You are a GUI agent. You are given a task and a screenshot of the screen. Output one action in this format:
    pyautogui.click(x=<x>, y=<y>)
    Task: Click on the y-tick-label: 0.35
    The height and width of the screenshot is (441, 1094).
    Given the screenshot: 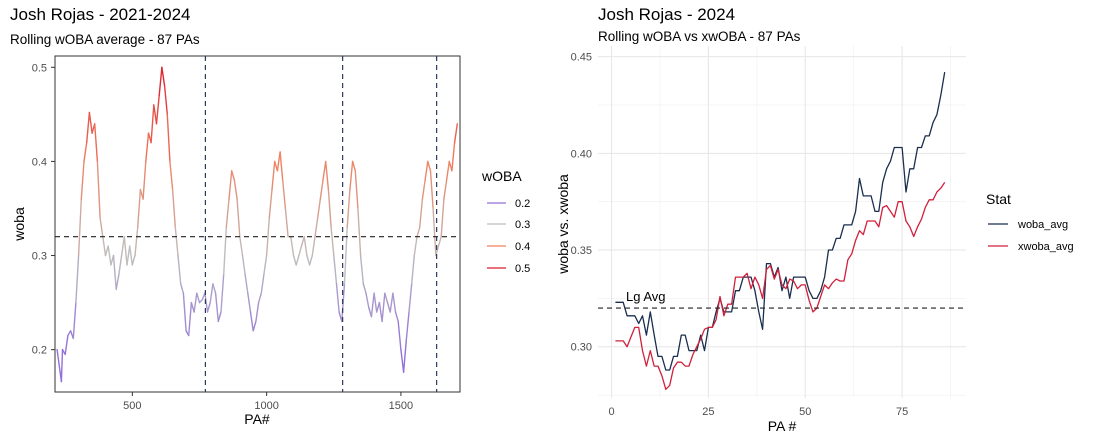 What is the action you would take?
    pyautogui.click(x=581, y=251)
    